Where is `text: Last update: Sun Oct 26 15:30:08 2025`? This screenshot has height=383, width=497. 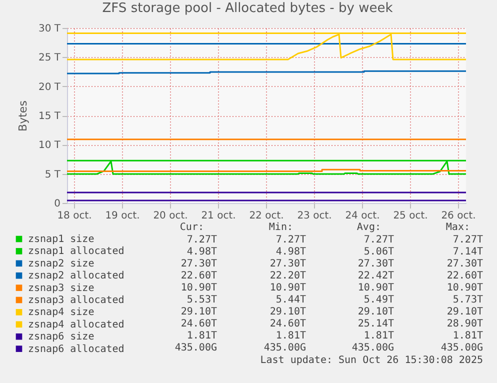
text: Last update: Sun Oct 26 15:30:08 2025 is located at coordinates (371, 360).